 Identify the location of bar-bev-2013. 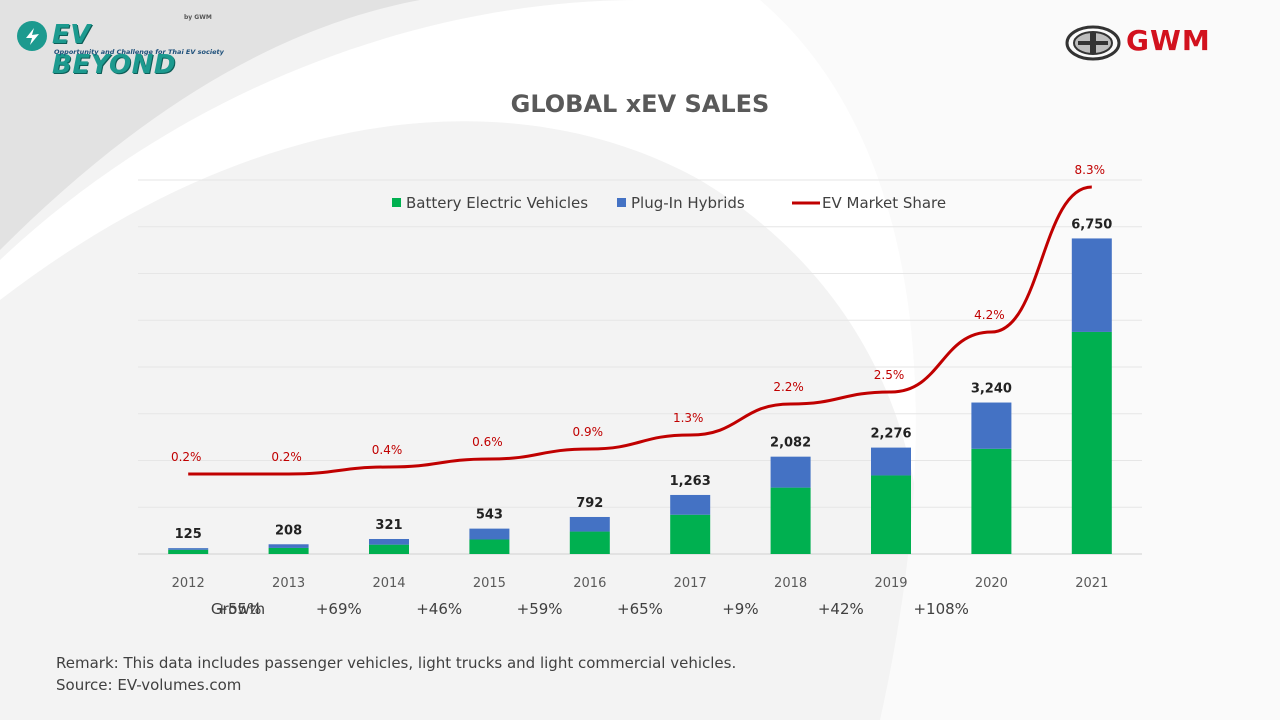
(288, 550).